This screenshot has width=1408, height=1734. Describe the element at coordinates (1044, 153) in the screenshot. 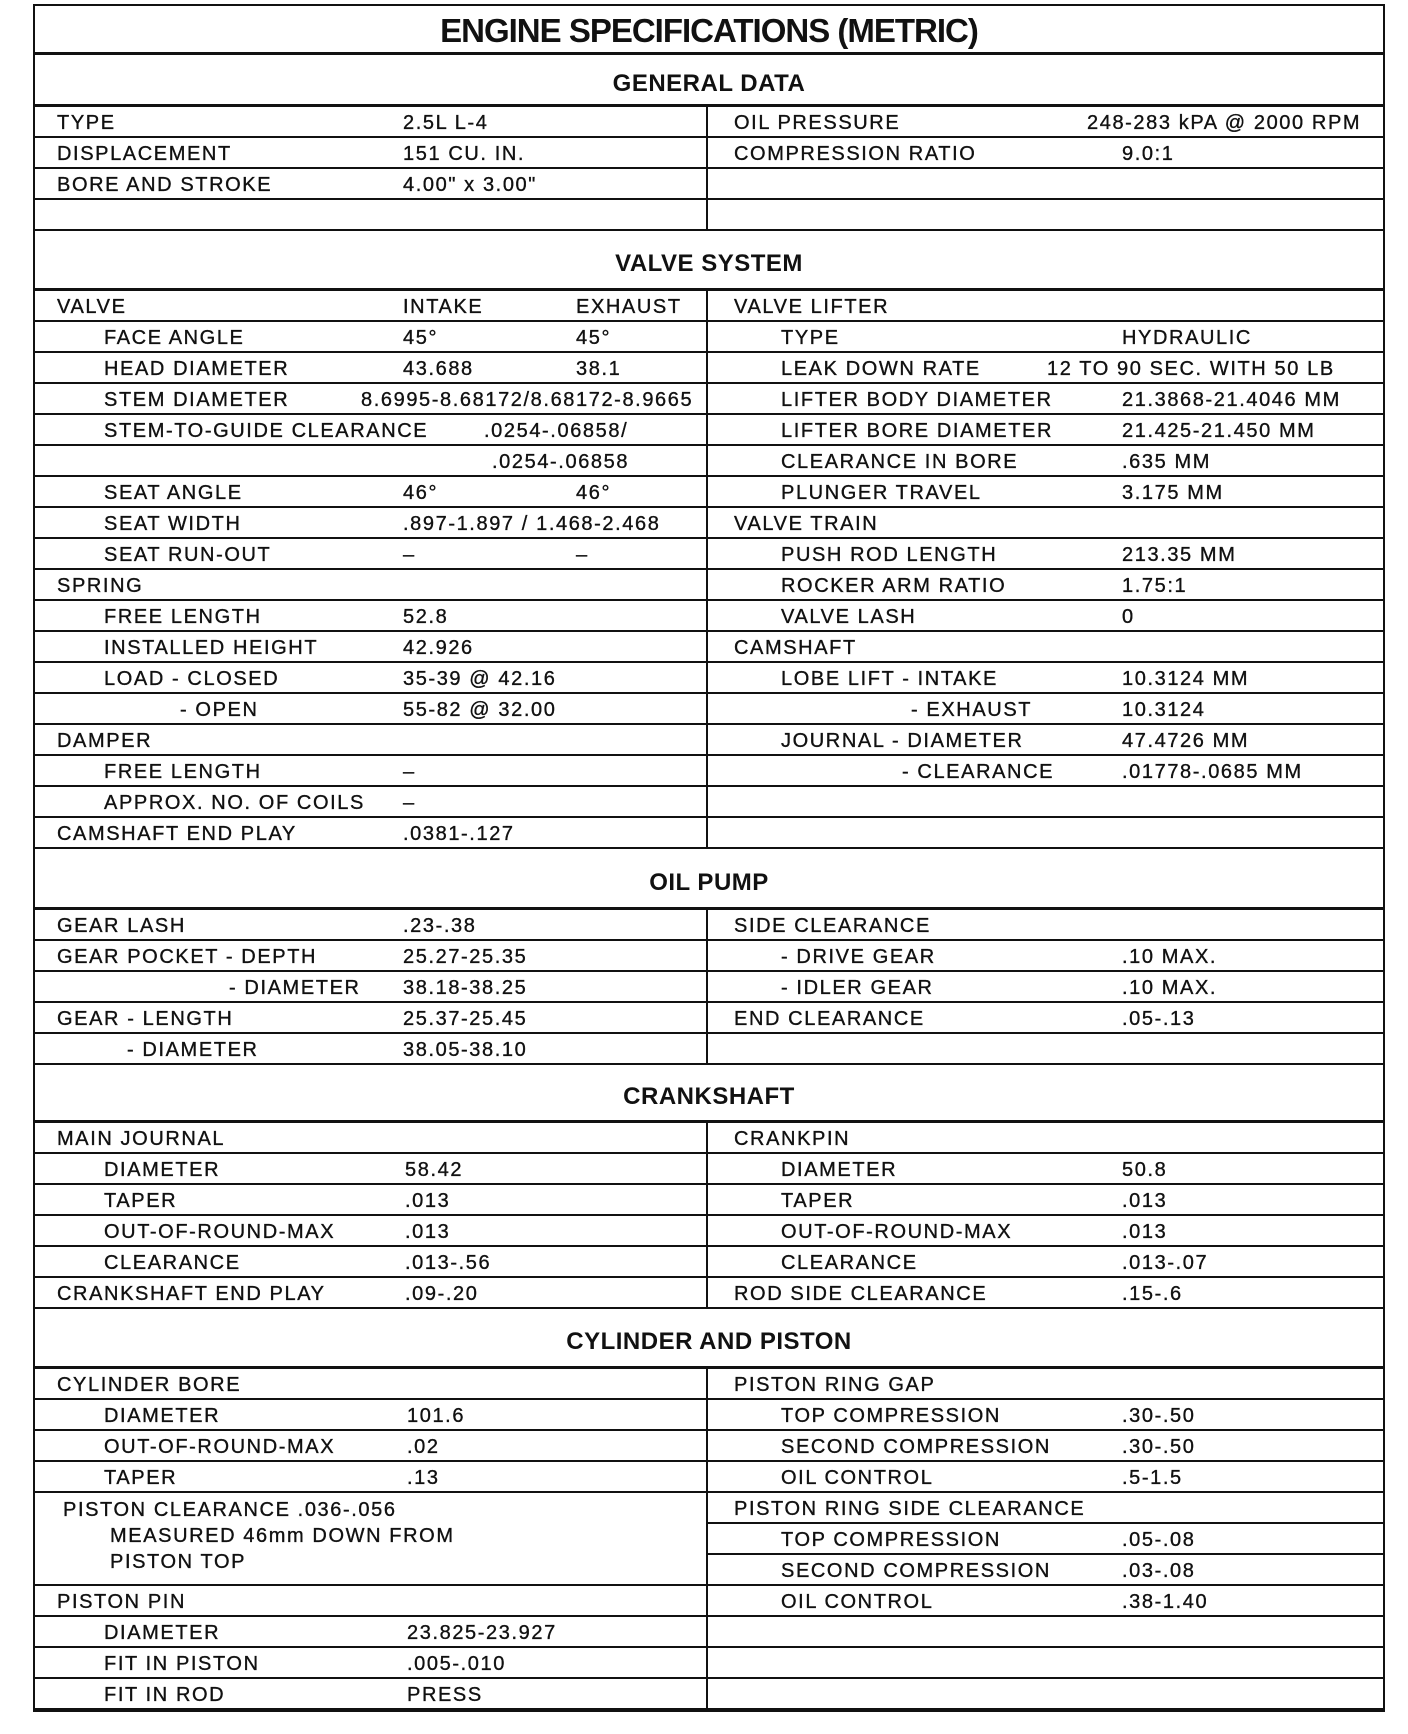

I see `spec-row: COMPRESSION RATIO 9.0:1` at that location.